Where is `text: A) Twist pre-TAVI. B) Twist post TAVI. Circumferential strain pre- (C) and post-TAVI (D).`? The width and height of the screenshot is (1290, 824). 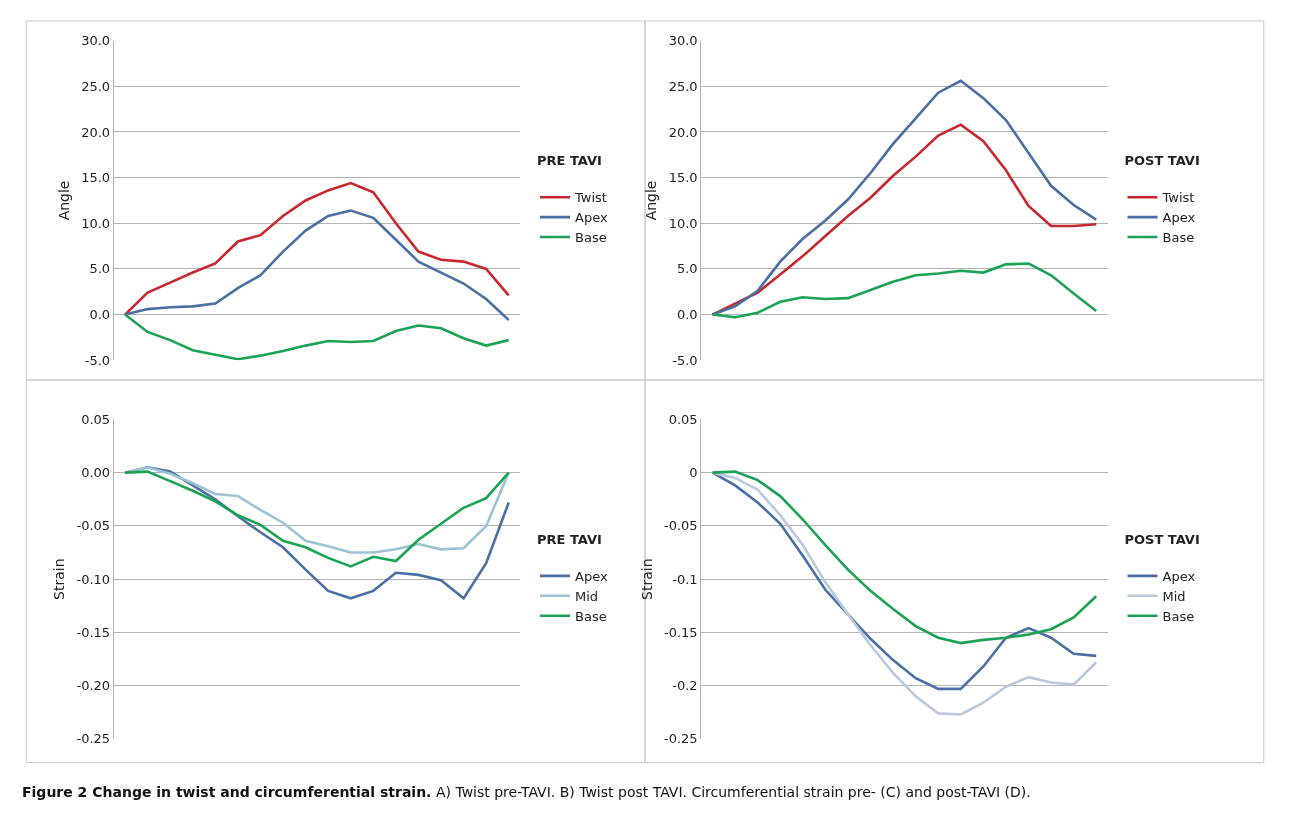
text: A) Twist pre-TAVI. B) Twist post TAVI. Circumferential strain pre- (C) and post-TAVI (D). is located at coordinates (733, 792).